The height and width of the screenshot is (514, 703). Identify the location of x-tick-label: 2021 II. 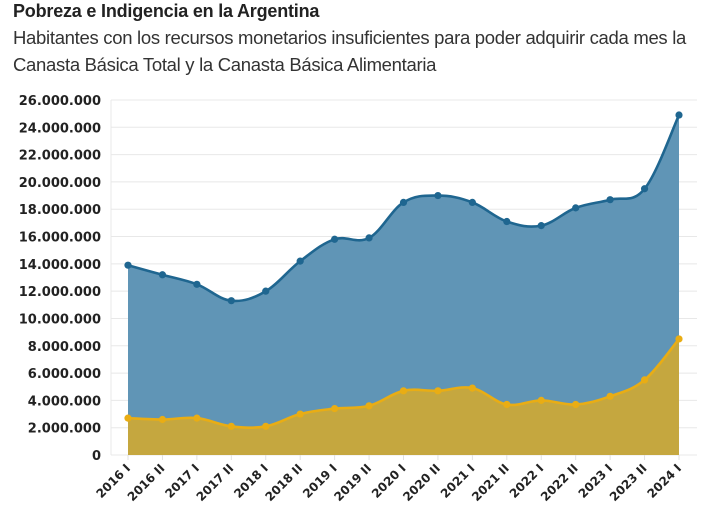
(490, 482).